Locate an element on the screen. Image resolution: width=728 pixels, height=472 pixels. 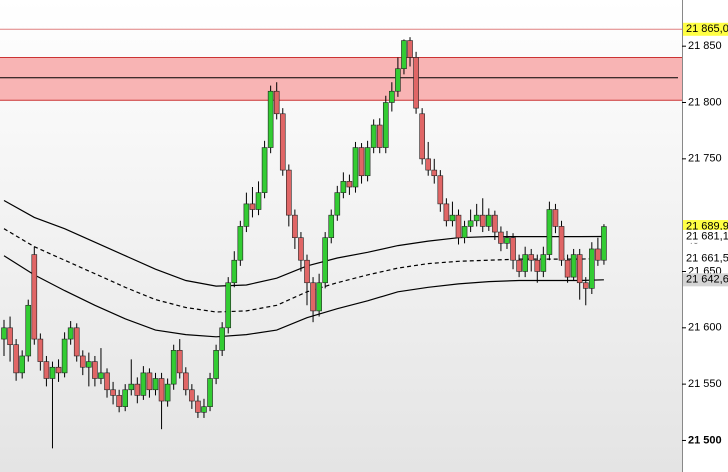
price-label: 21 689,9 is located at coordinates (707, 226).